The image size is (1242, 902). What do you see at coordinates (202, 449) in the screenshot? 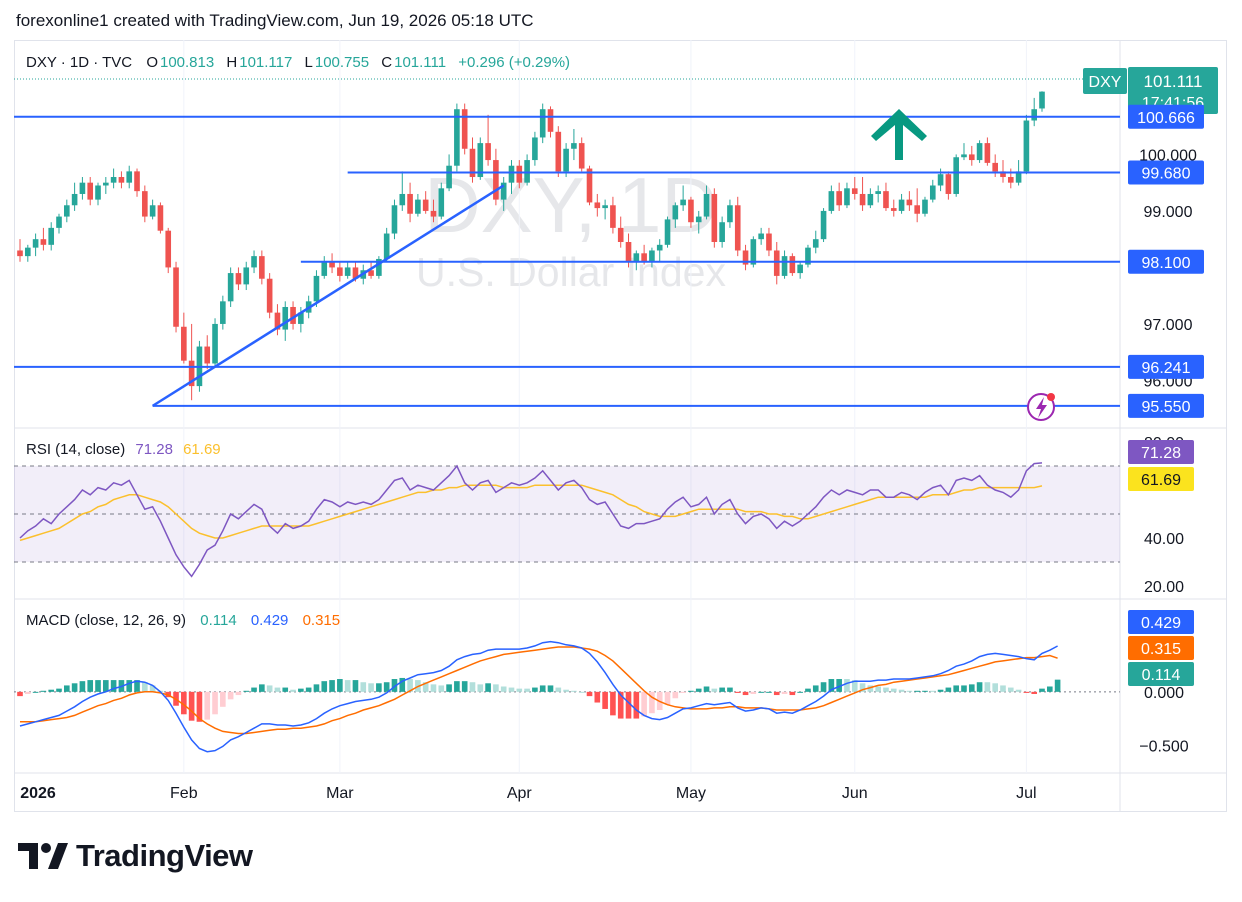
I see `rsi-ma-legend-value: 61.69` at bounding box center [202, 449].